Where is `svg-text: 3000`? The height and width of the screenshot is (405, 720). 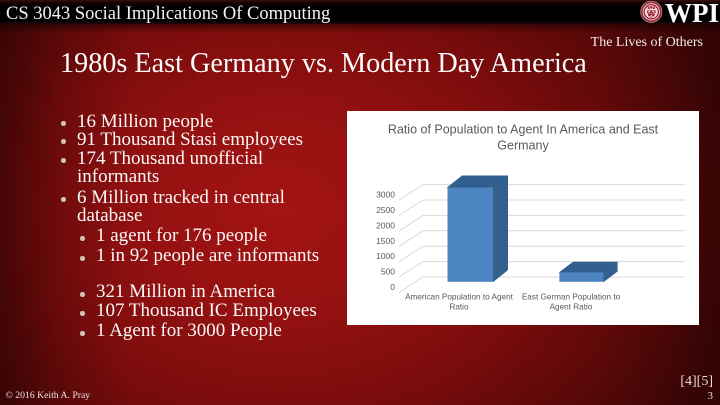
svg-text: 3000 is located at coordinates (385, 195).